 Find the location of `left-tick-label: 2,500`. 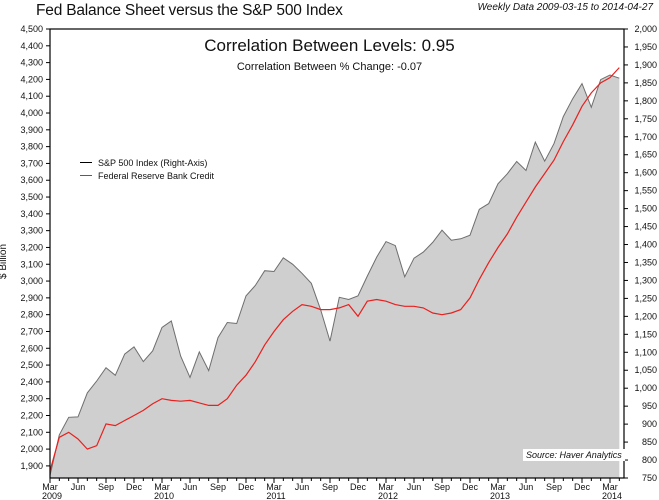

left-tick-label: 2,500 is located at coordinates (31, 365).